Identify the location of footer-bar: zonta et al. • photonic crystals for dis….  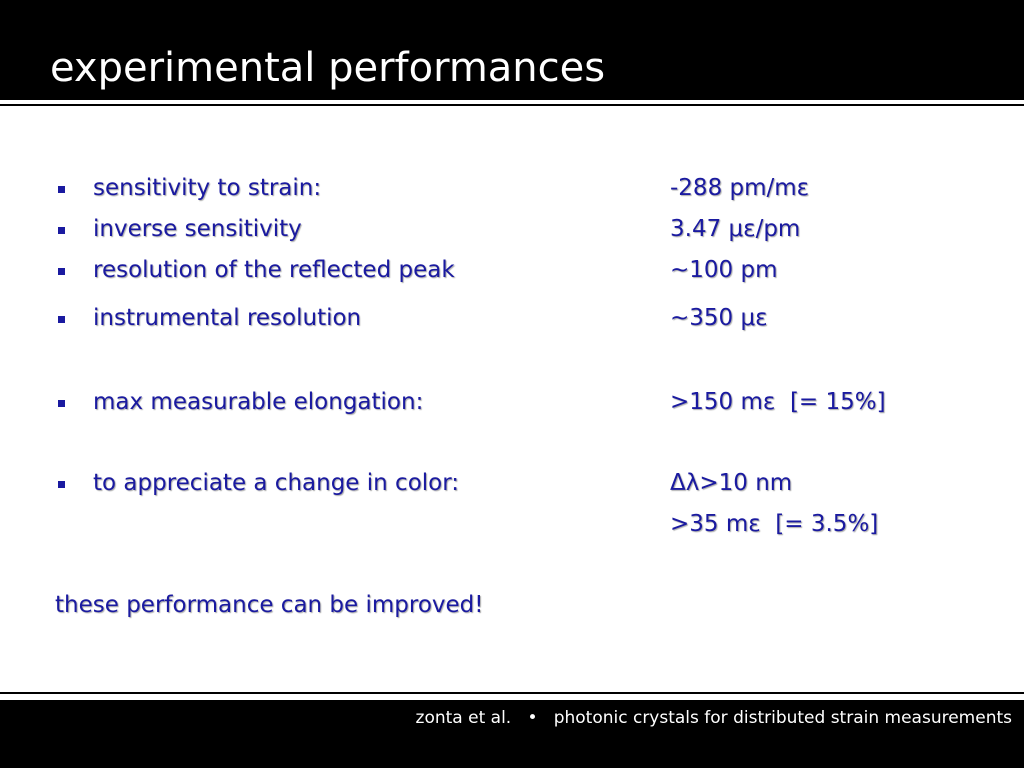
(512, 734).